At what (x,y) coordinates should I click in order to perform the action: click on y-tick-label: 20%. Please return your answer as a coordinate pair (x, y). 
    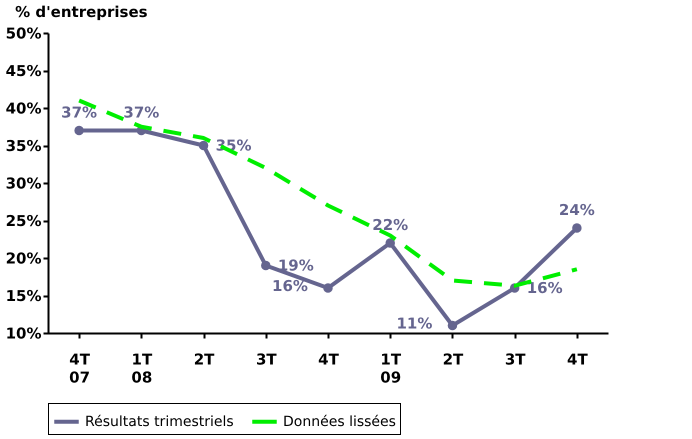
    Looking at the image, I should click on (24, 259).